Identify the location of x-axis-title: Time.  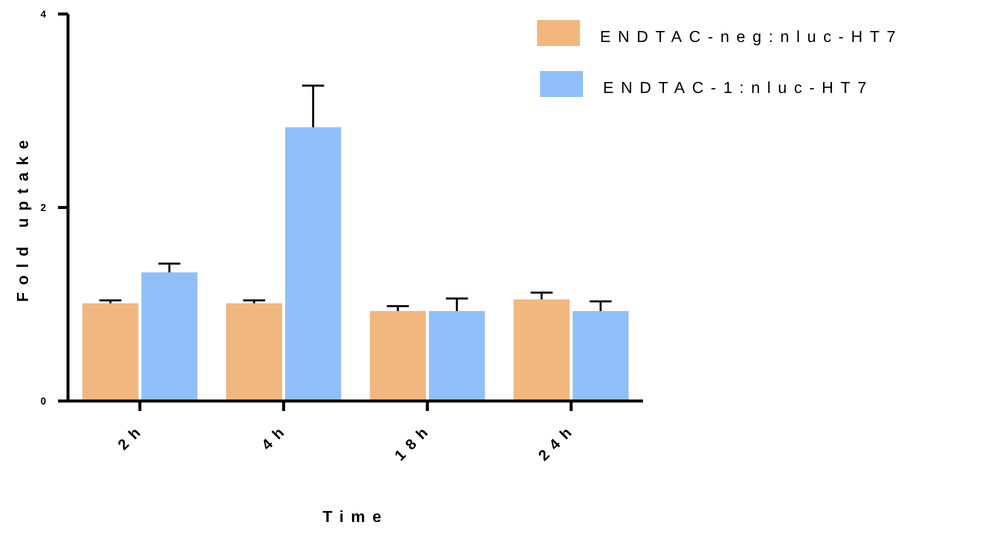
(355, 517).